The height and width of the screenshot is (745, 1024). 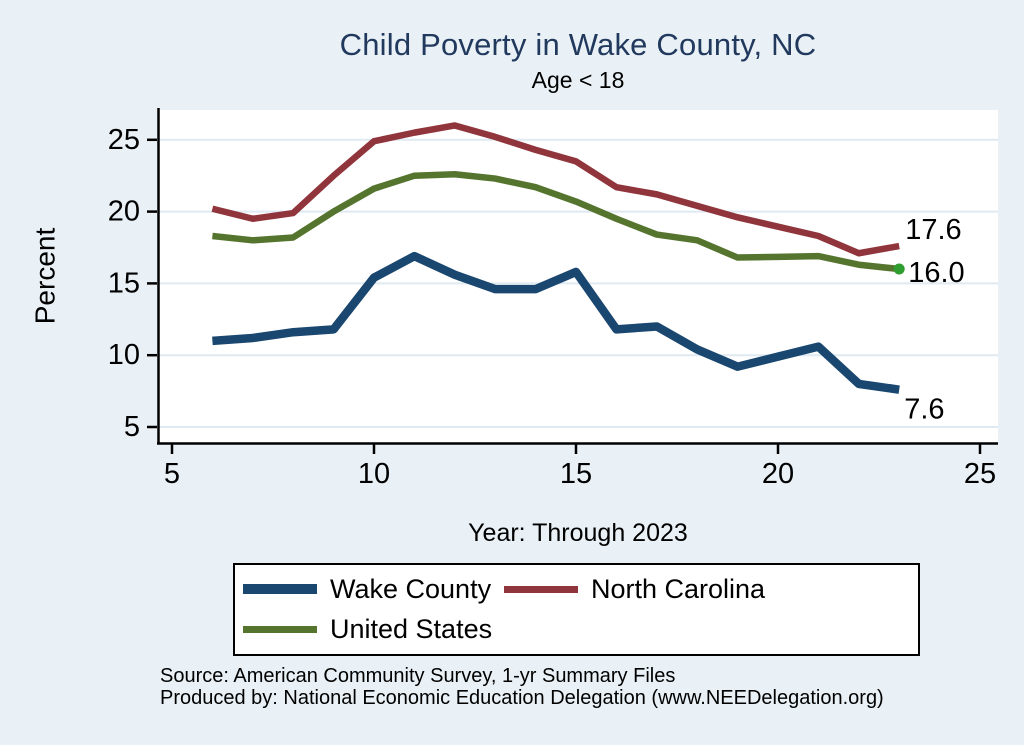 What do you see at coordinates (899, 269) in the screenshot?
I see `united-states-end-marker` at bounding box center [899, 269].